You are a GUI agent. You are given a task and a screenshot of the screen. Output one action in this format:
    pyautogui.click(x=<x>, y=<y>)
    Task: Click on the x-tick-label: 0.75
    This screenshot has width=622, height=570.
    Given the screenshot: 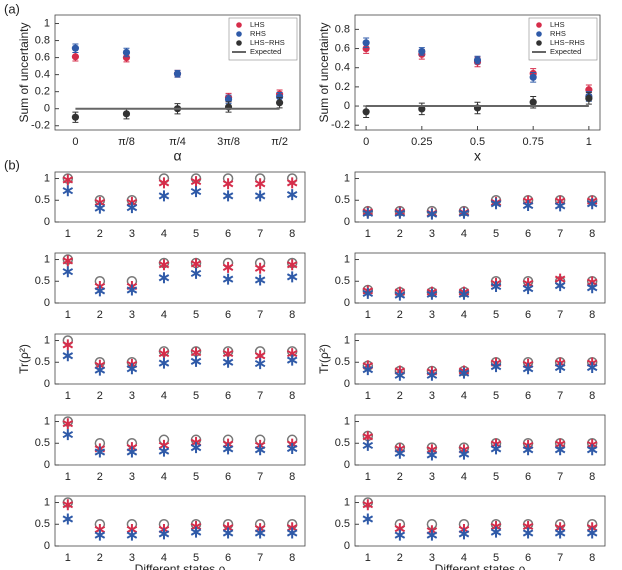 What is the action you would take?
    pyautogui.click(x=532, y=142)
    